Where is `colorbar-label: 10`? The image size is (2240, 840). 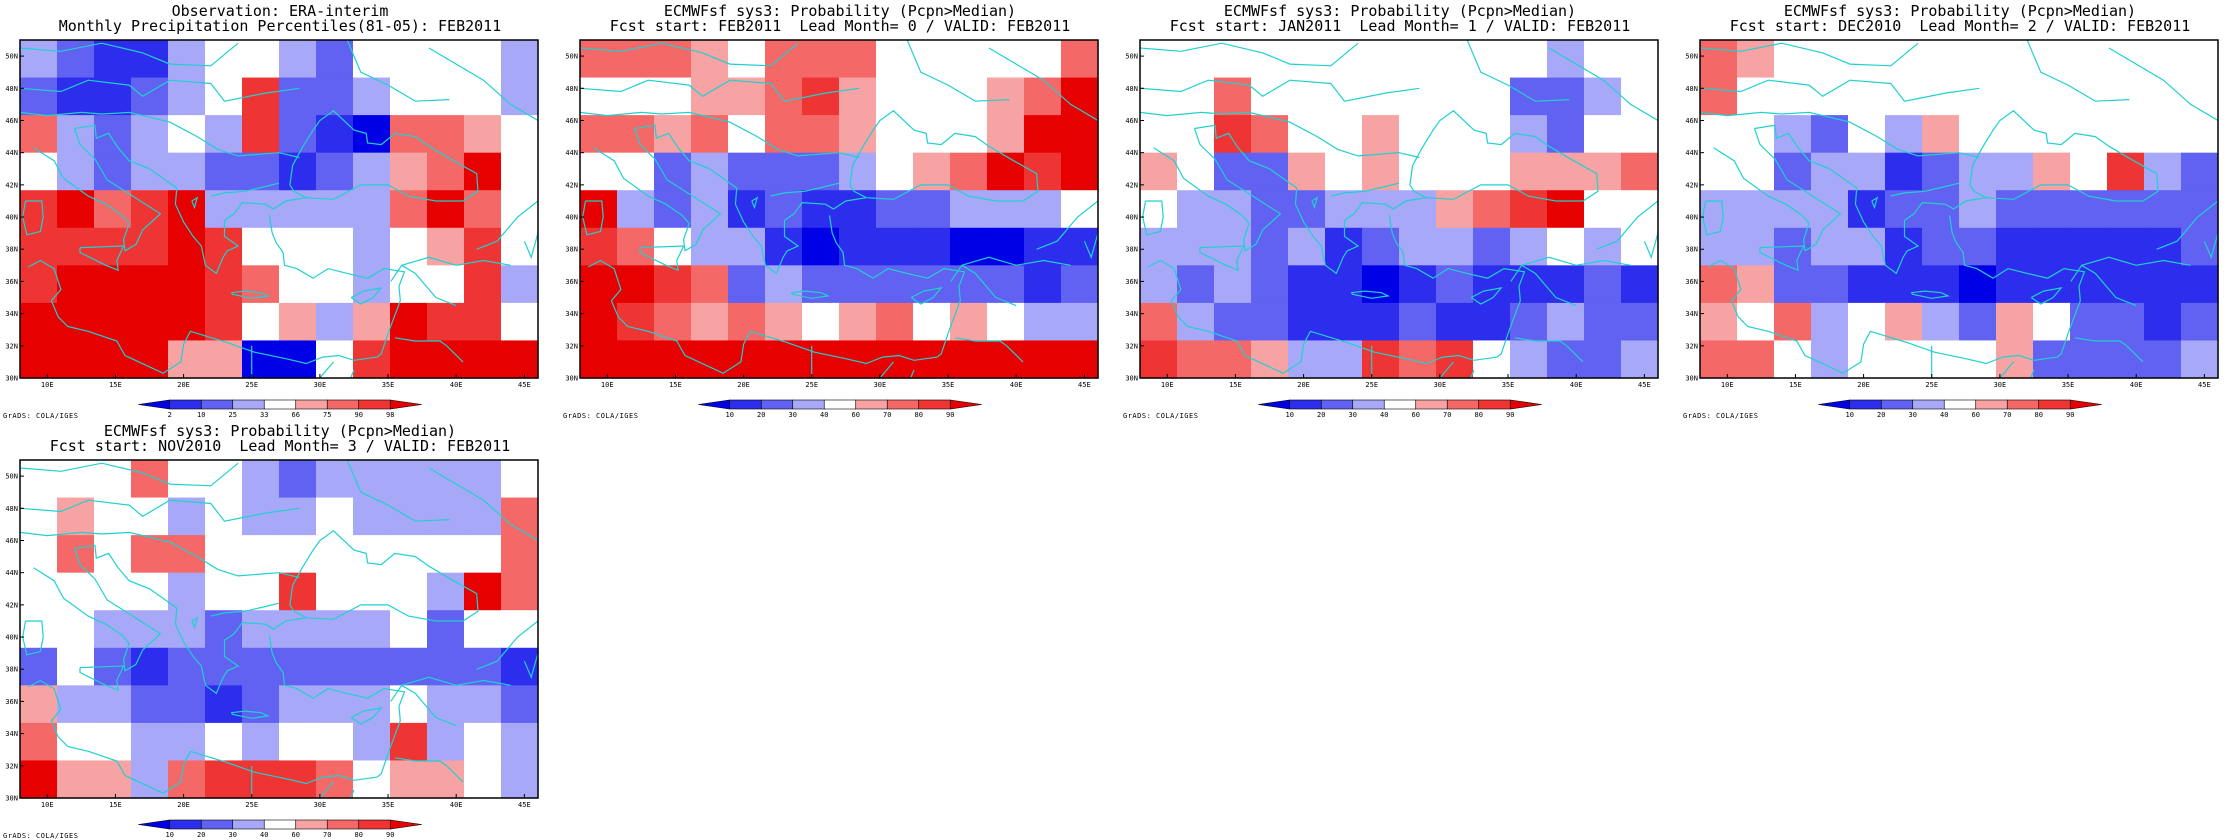 colorbar-label: 10 is located at coordinates (1850, 415).